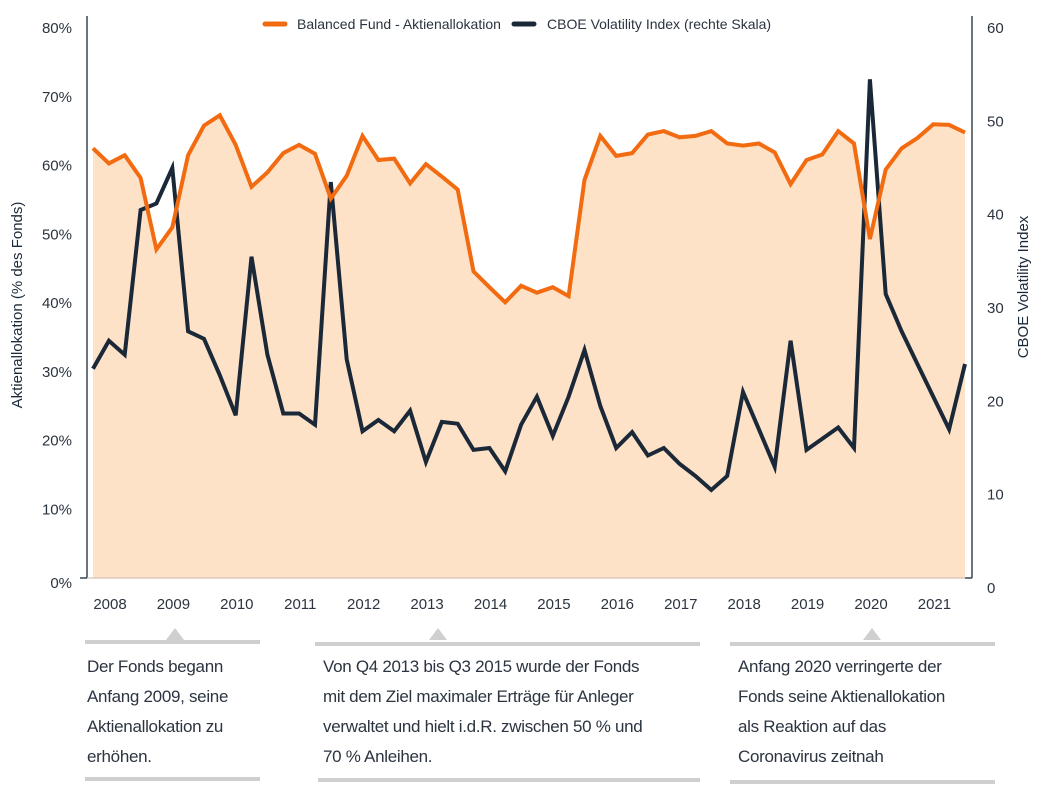  What do you see at coordinates (807, 604) in the screenshot?
I see `x-axis-tick-label: 2019` at bounding box center [807, 604].